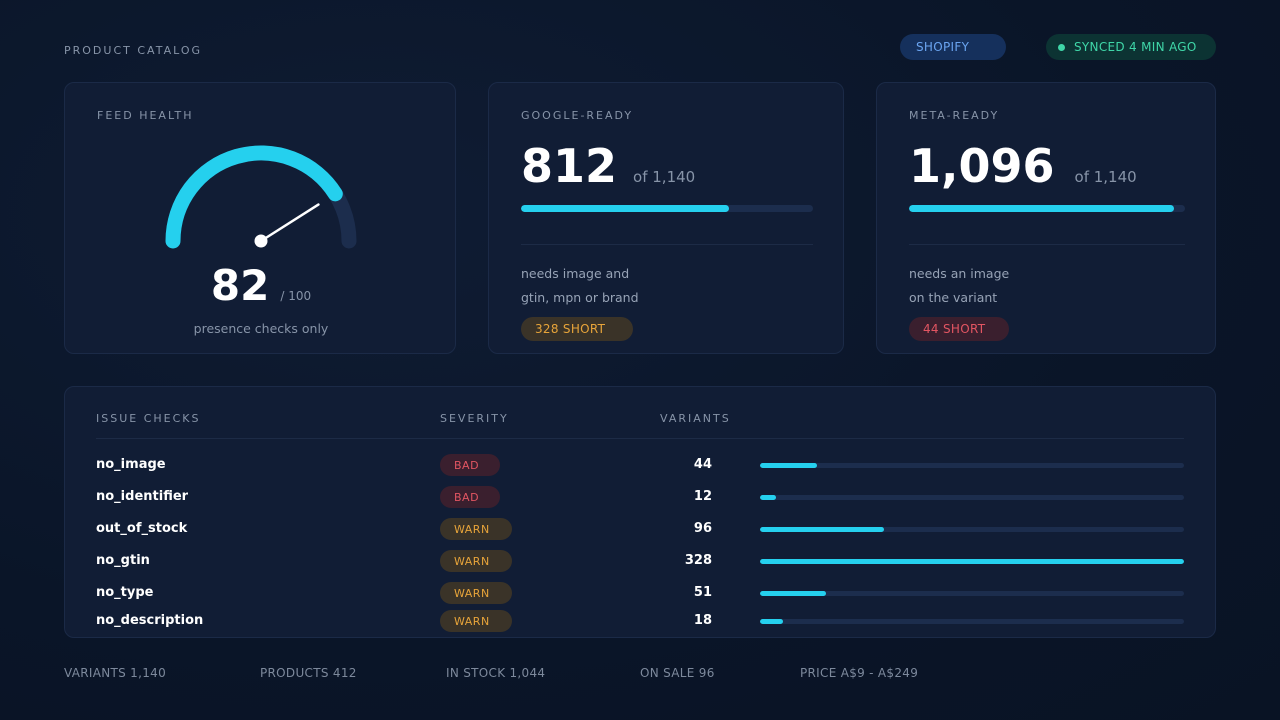 This screenshot has height=720, width=1280. Describe the element at coordinates (1061, 47) in the screenshot. I see `status-dot-icon` at that location.